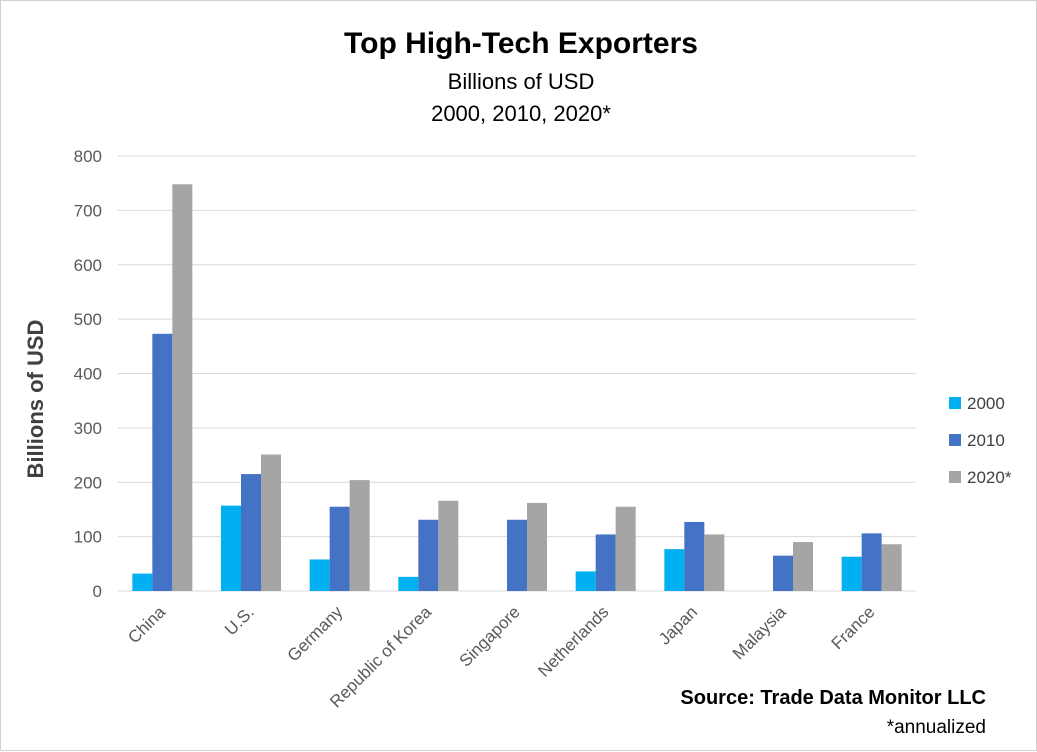  Describe the element at coordinates (521, 81) in the screenshot. I see `chart-subtitle-line-1: Billions of USD` at that location.